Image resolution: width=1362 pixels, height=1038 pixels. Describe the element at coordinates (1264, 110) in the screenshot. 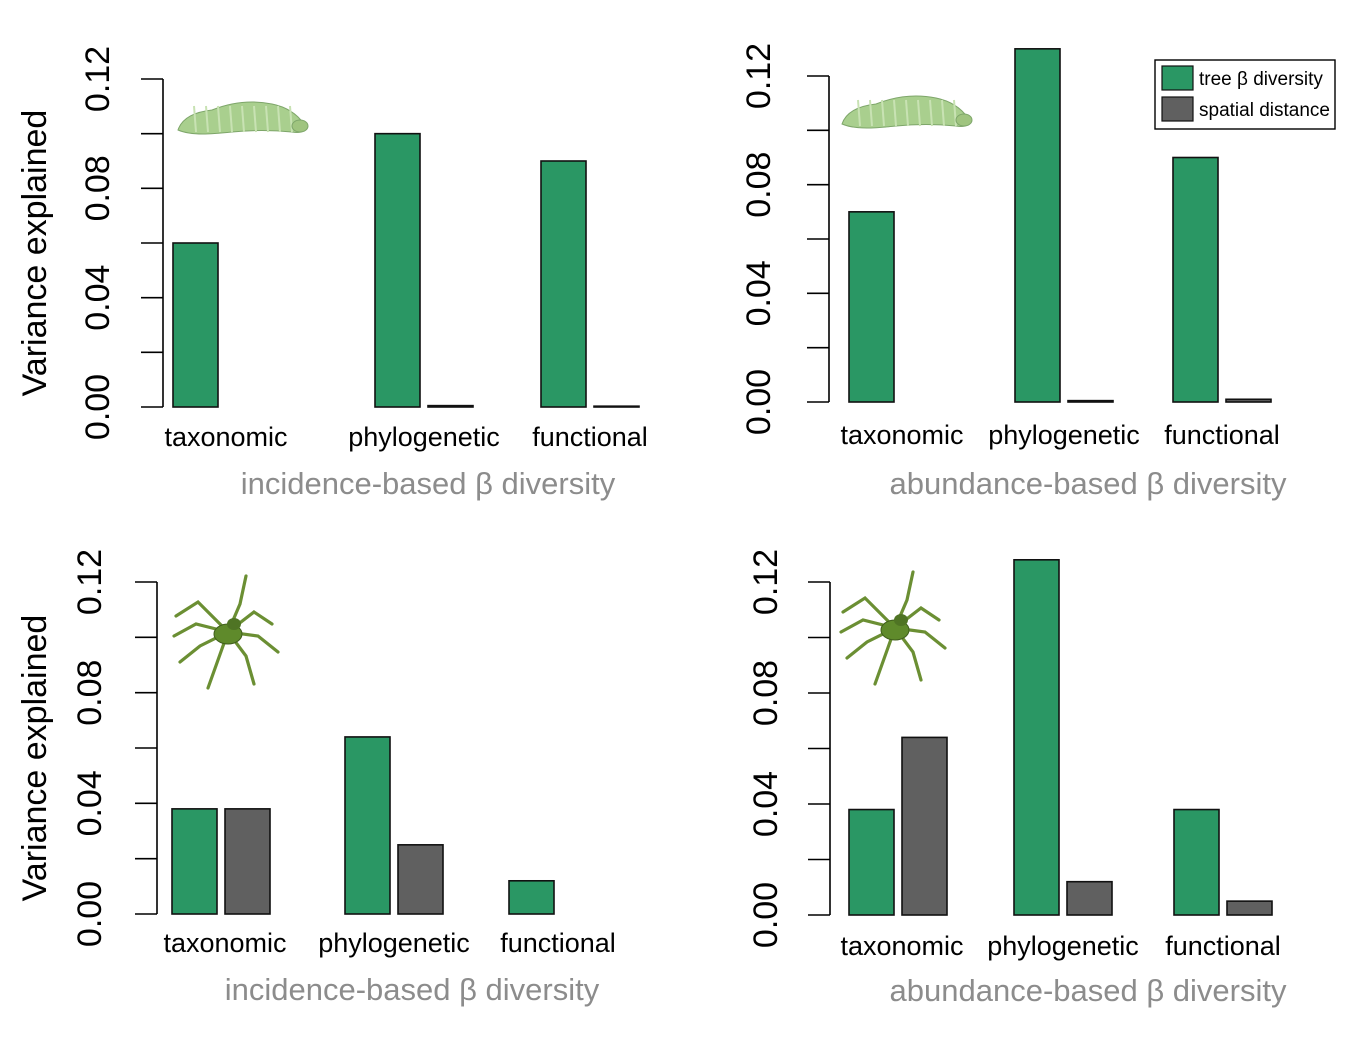

I see `legend-label: spatial distance` at that location.